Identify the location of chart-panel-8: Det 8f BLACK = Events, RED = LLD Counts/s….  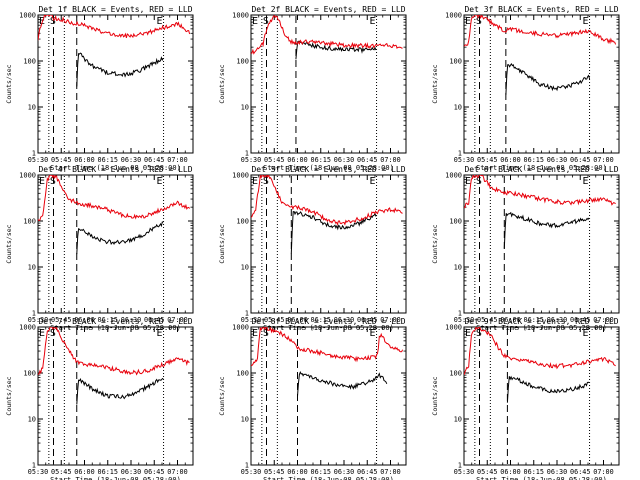
(312, 398).